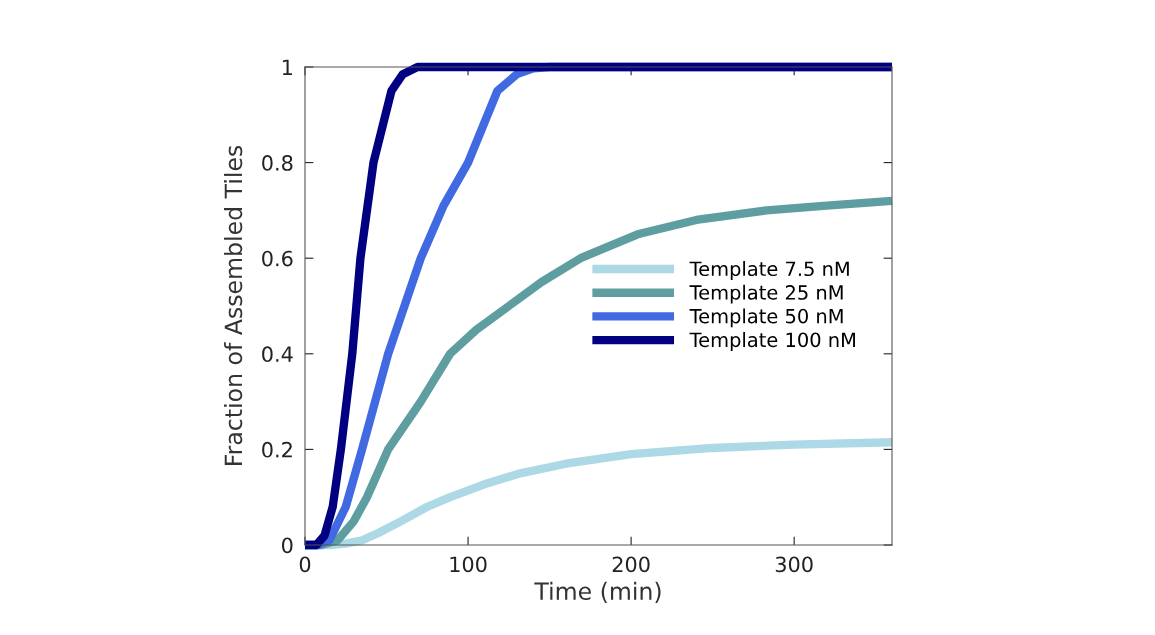  I want to click on legend-label: Template 50 nM, so click(766, 318).